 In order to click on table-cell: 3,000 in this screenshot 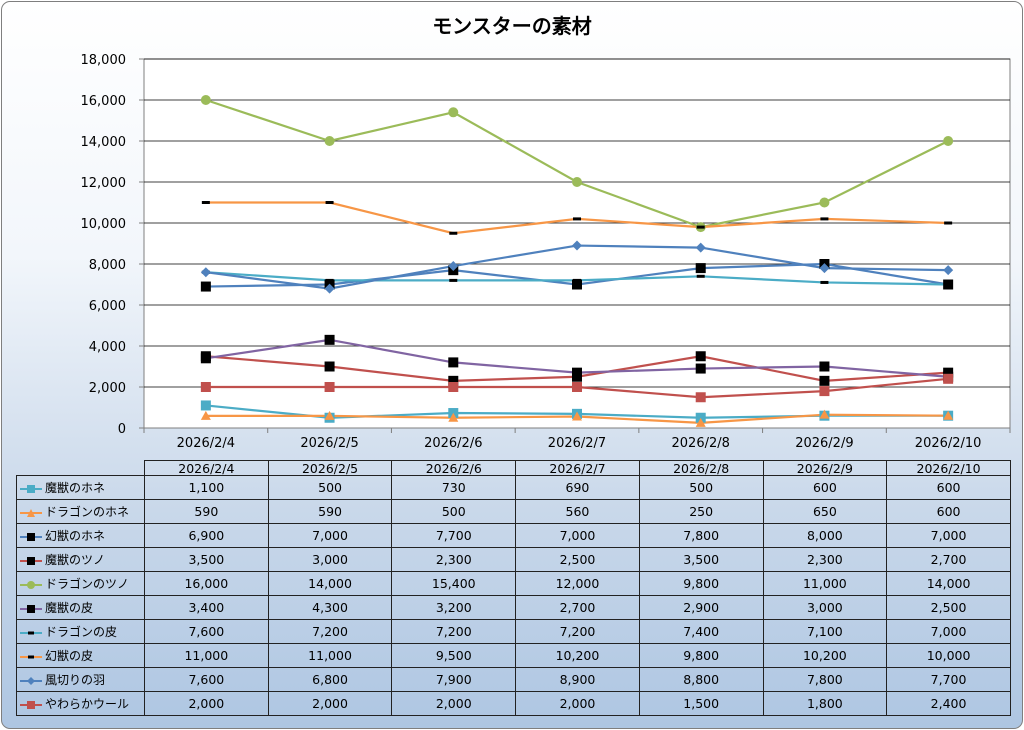, I will do `click(330, 559)`.